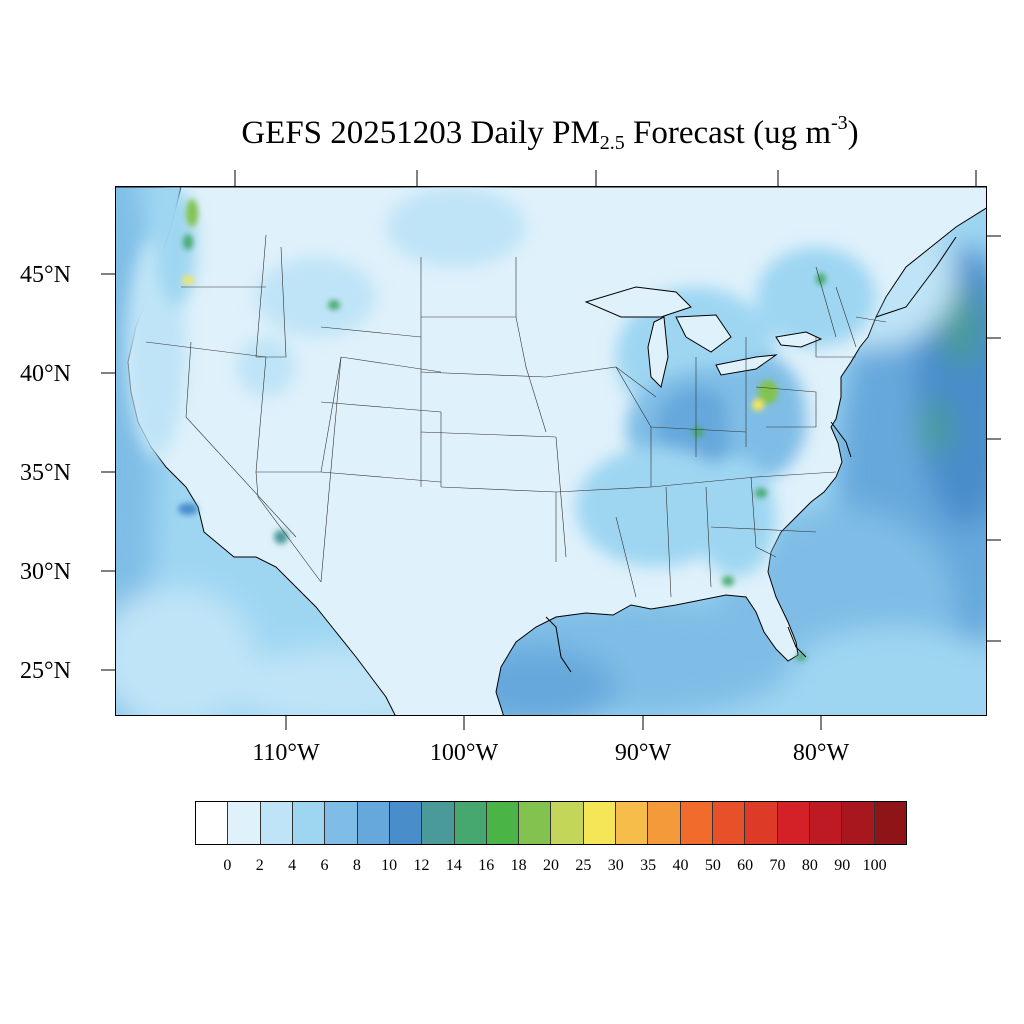 The width and height of the screenshot is (1024, 1024). Describe the element at coordinates (821, 753) in the screenshot. I see `lon-label-80w: 80°W` at that location.